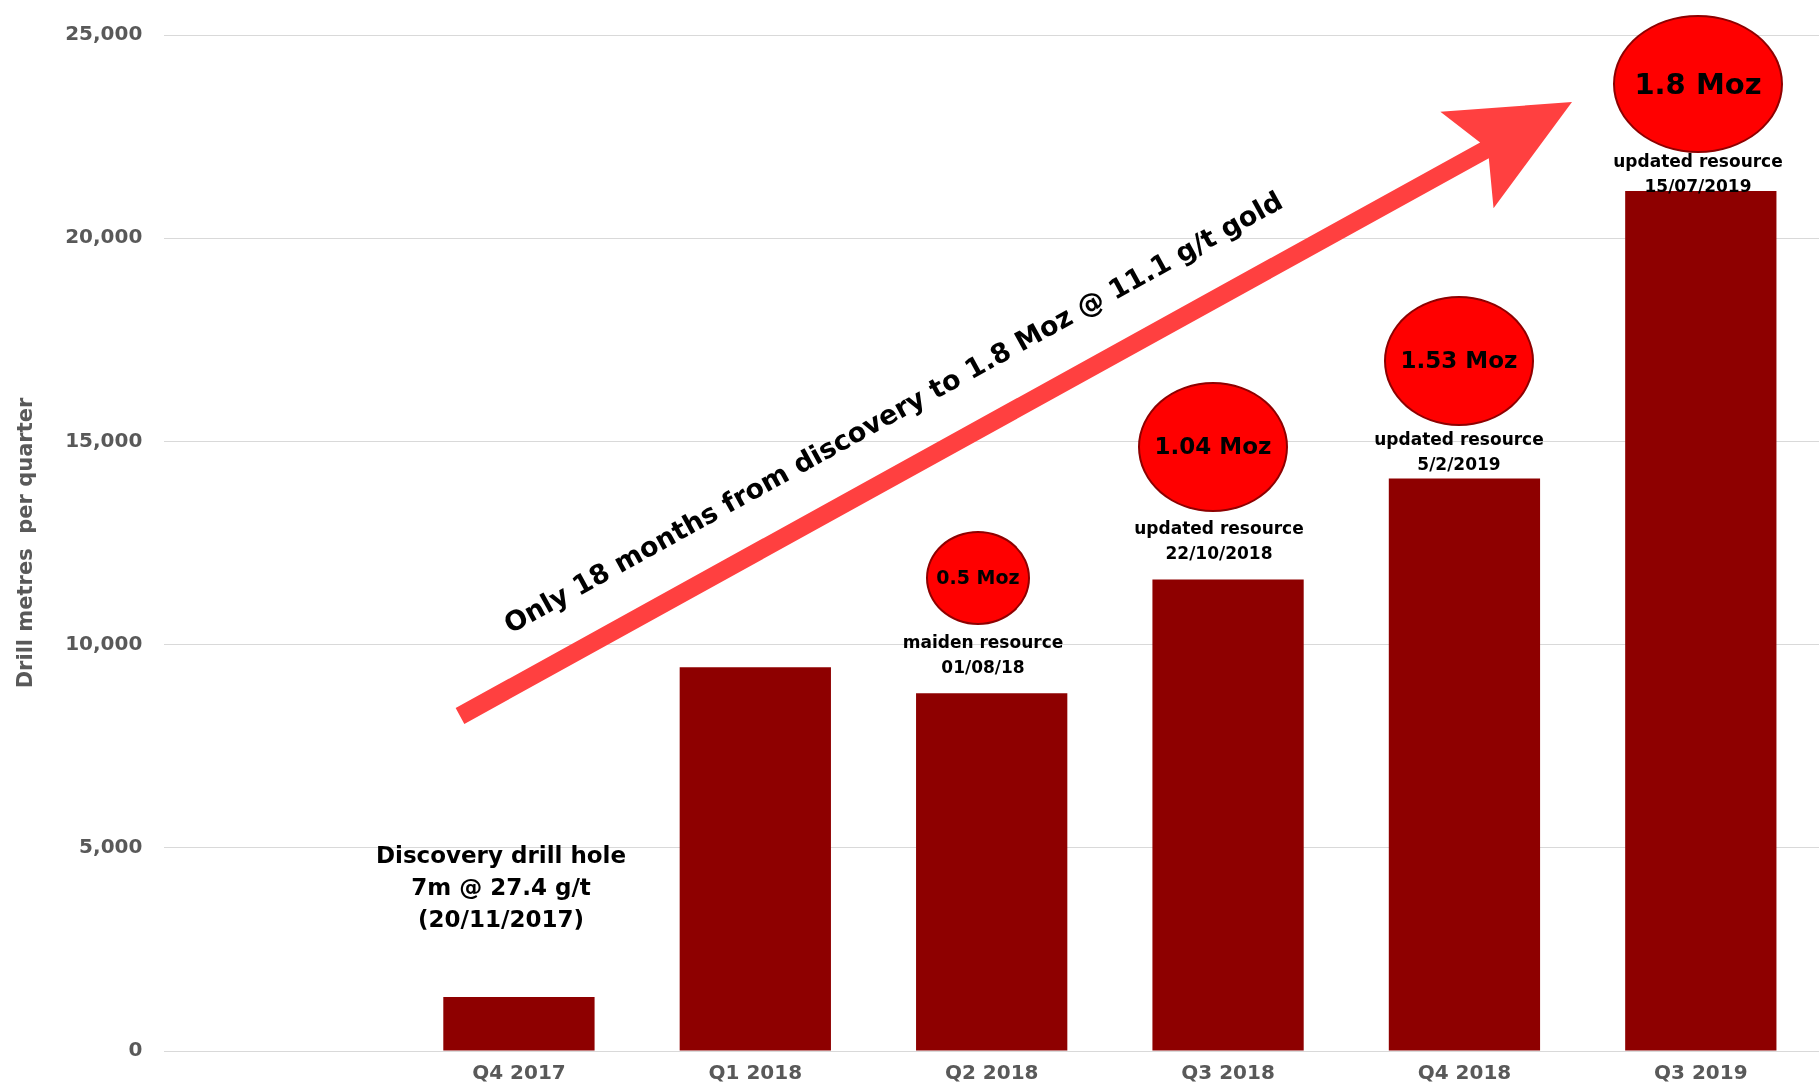  What do you see at coordinates (1701, 1072) in the screenshot?
I see `x-tick-label: Q3 2019` at bounding box center [1701, 1072].